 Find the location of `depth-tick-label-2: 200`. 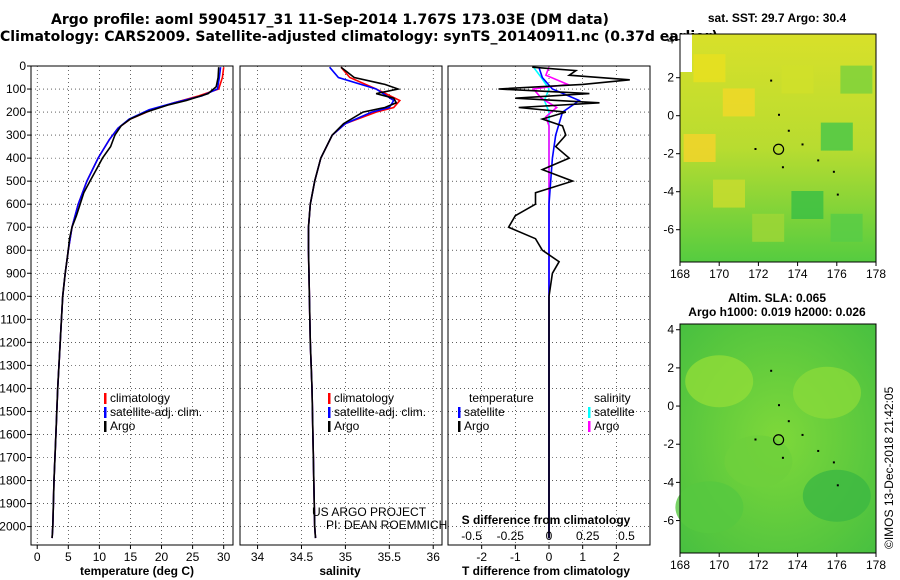

depth-tick-label-2: 200 is located at coordinates (16, 112).